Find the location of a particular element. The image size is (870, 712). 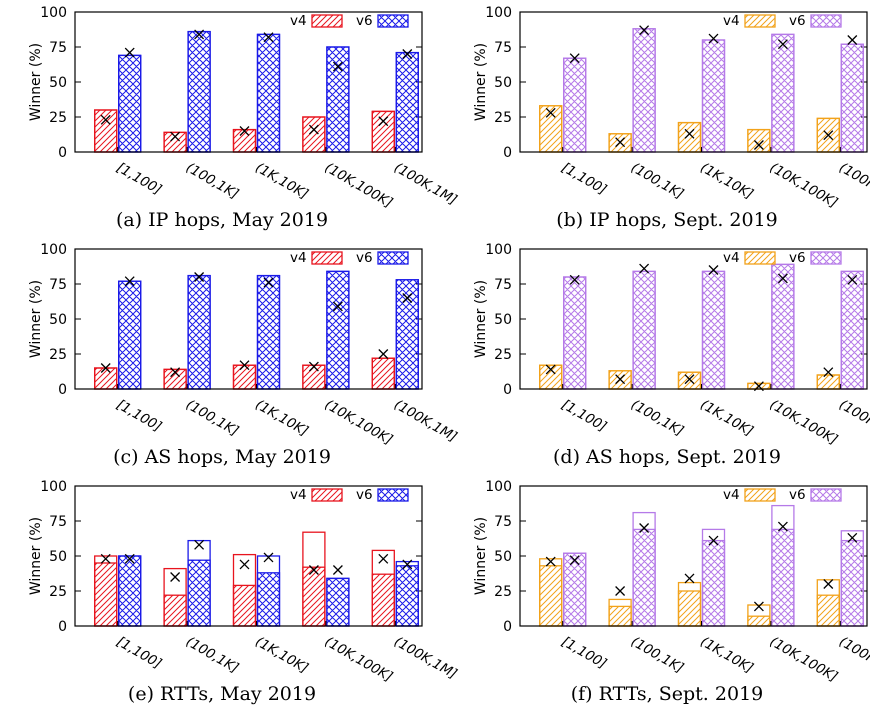

panel-caption: (e) RTTs, May 2019 is located at coordinates (222, 694).